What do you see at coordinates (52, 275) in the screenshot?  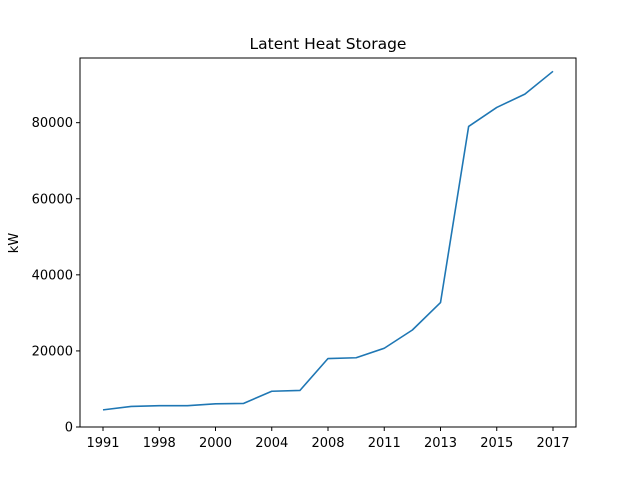 I see `y-tick-label: 40000` at bounding box center [52, 275].